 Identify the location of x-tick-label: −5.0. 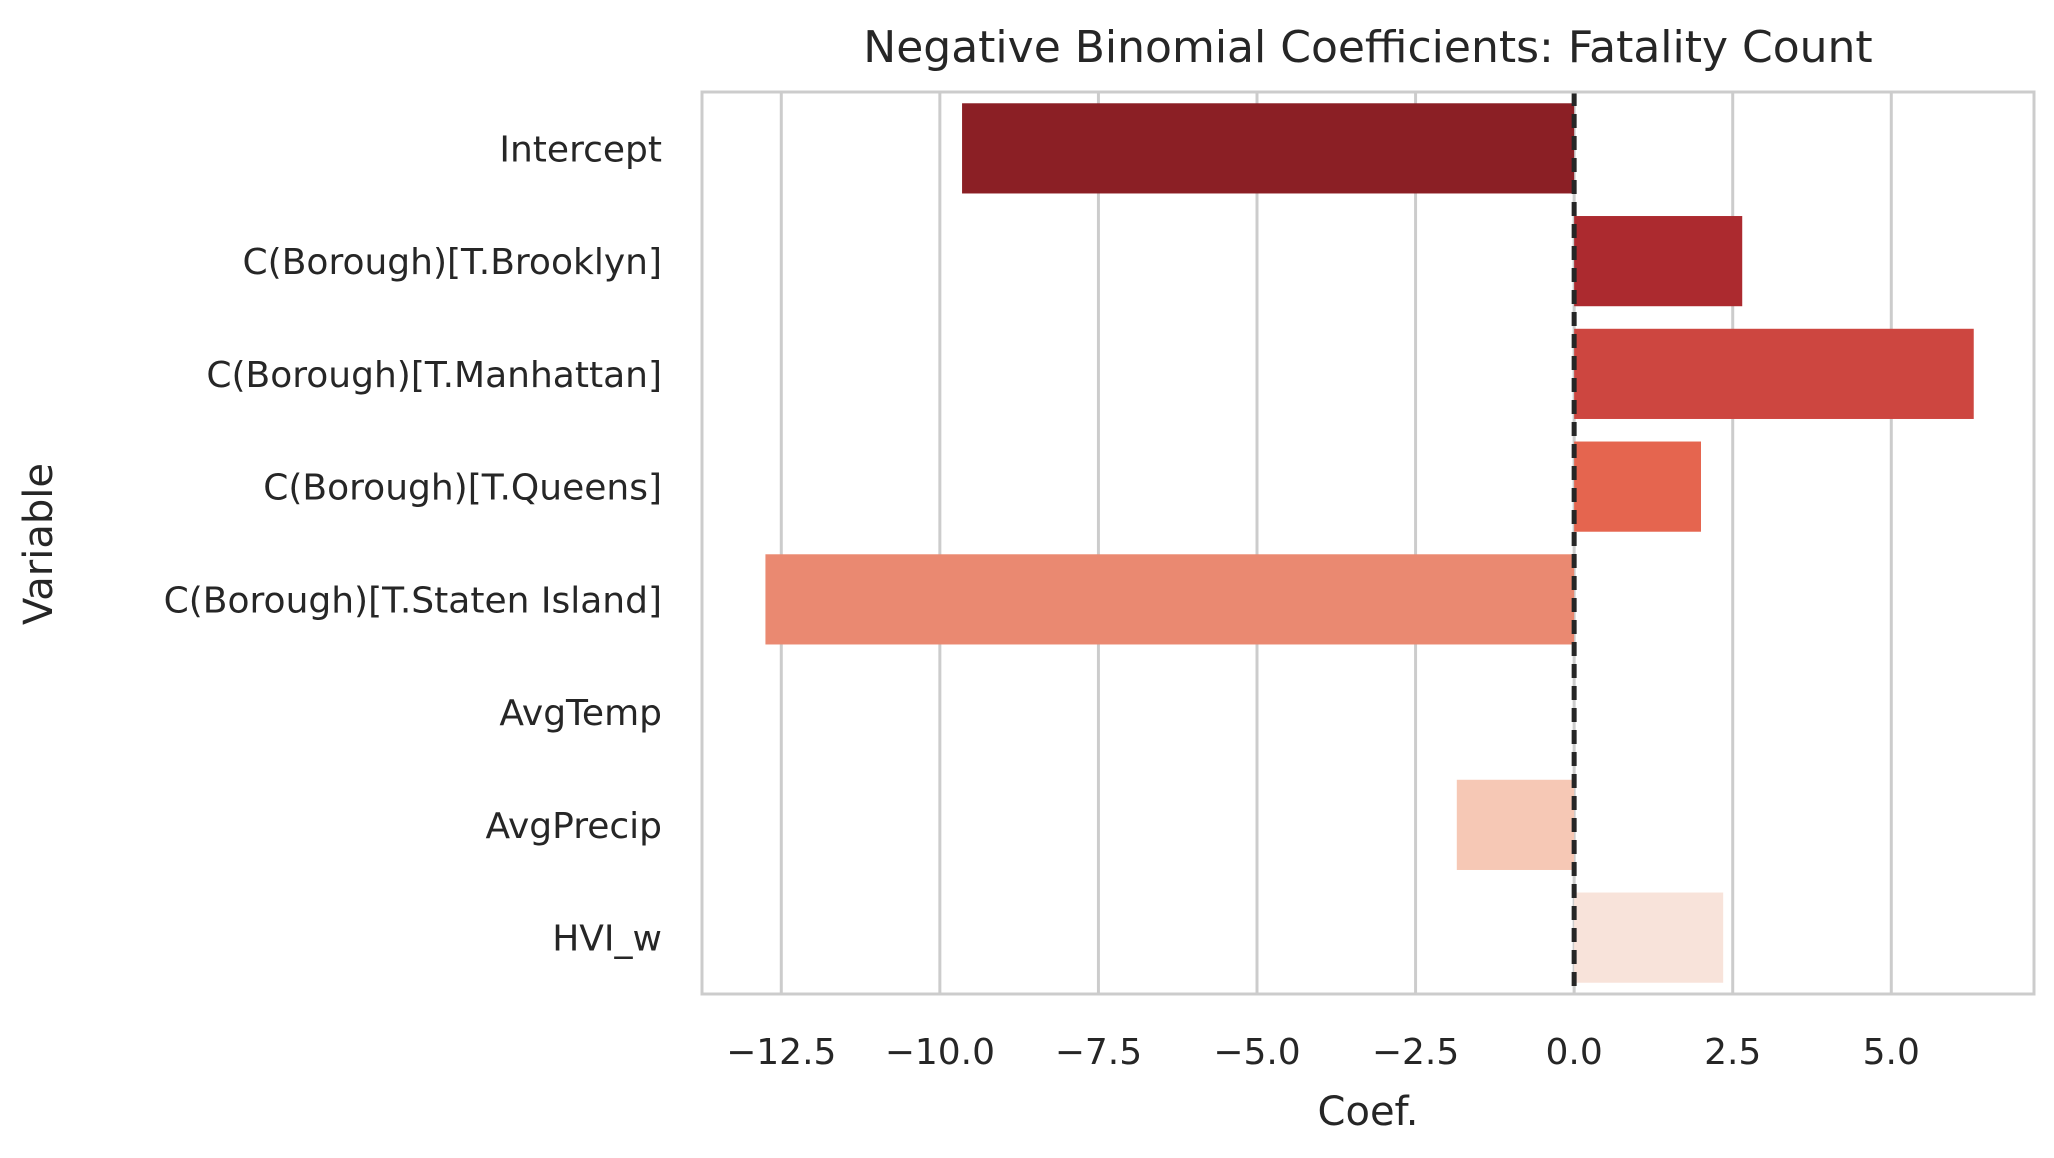
(1256, 1052).